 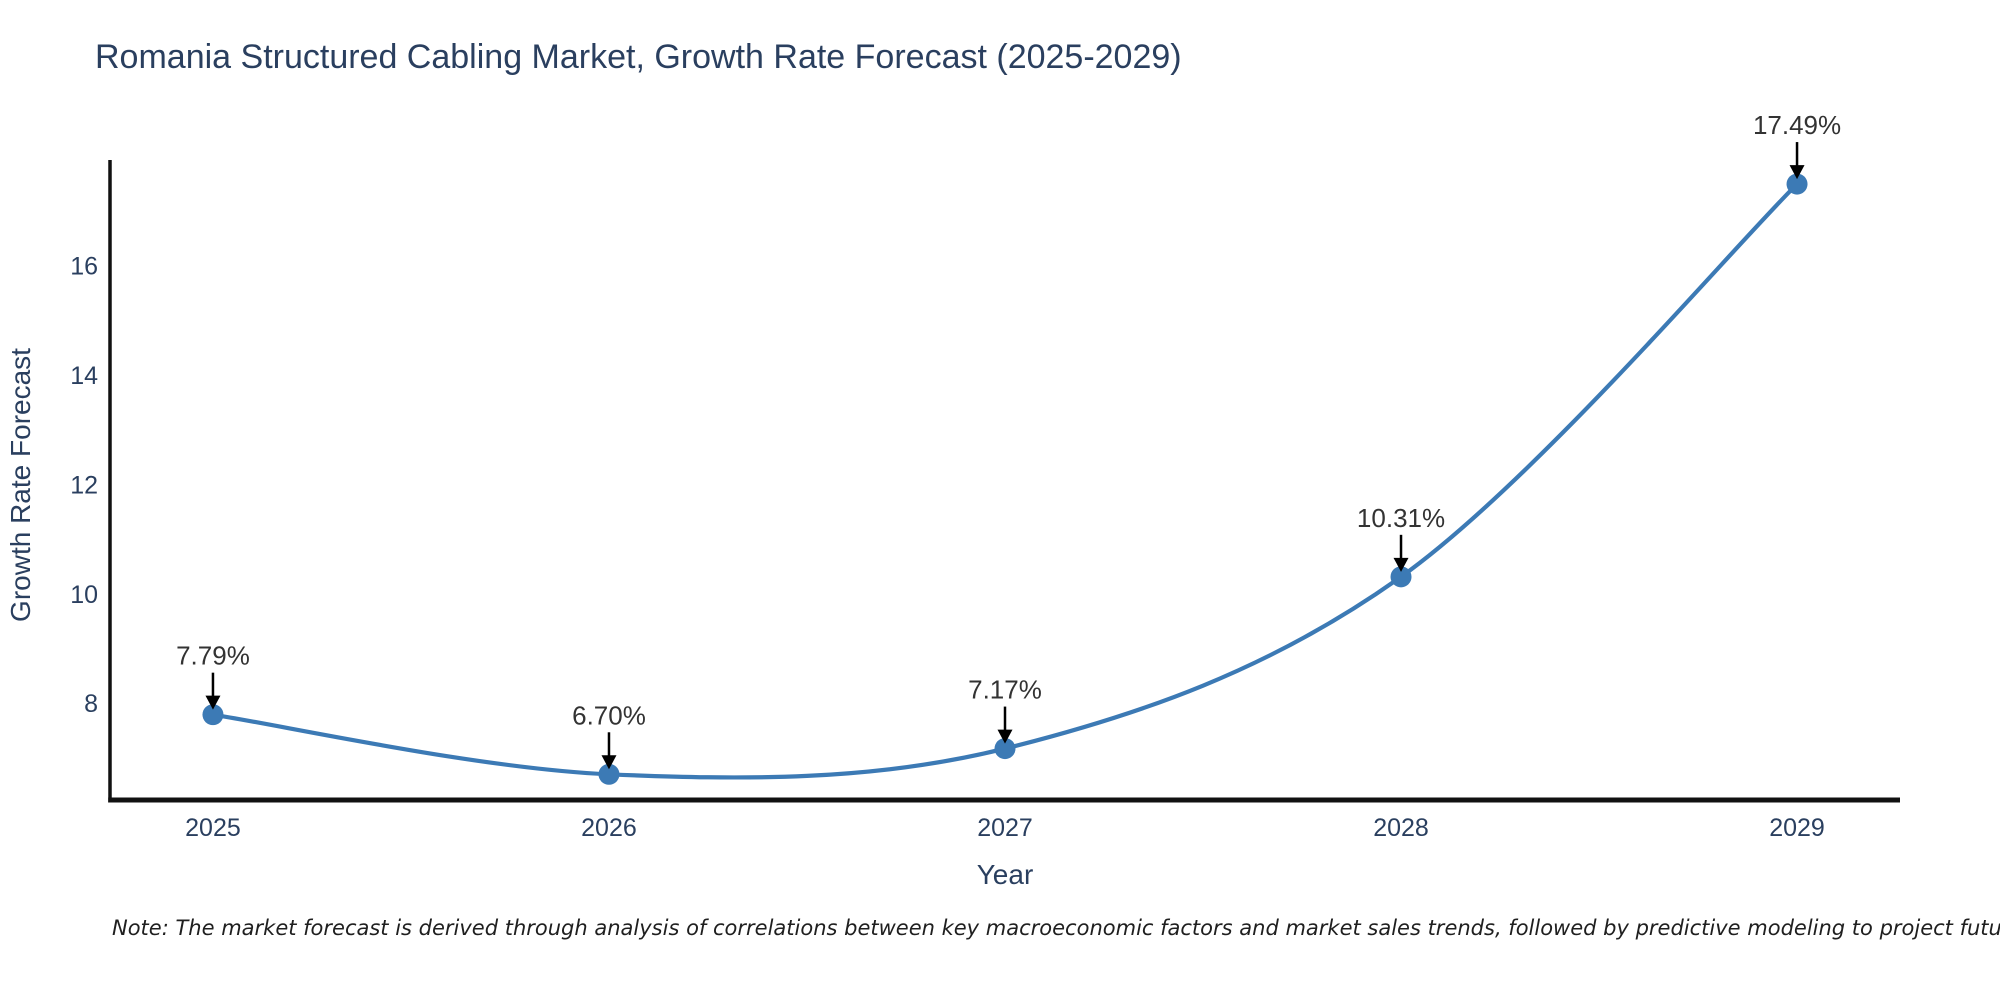 What do you see at coordinates (1401, 518) in the screenshot?
I see `data-point-label: 10.31%` at bounding box center [1401, 518].